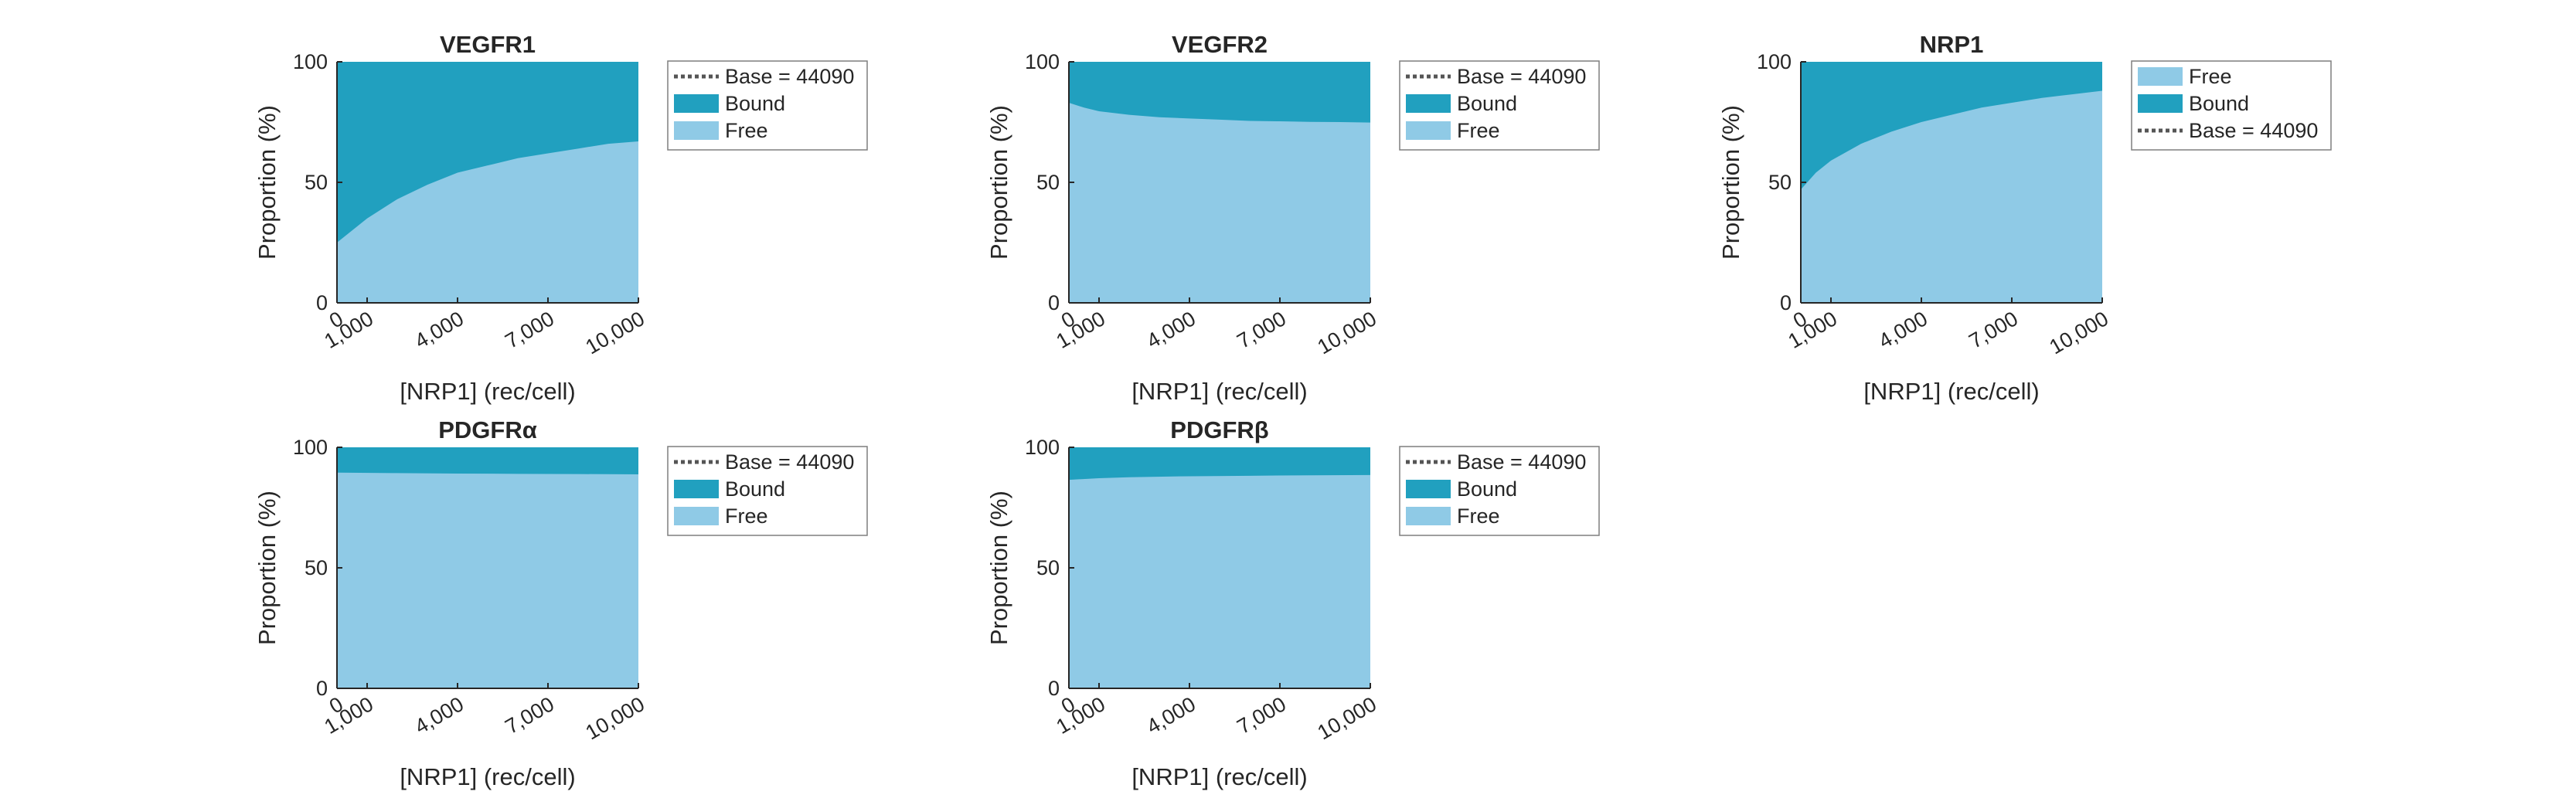  I want to click on chart-title: PDGFRβ, so click(1219, 429).